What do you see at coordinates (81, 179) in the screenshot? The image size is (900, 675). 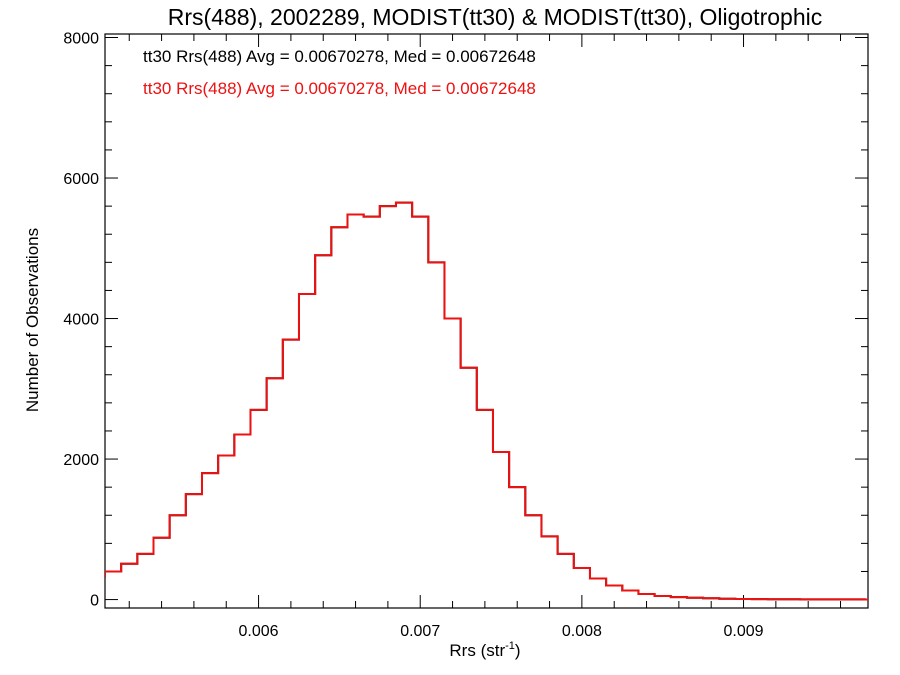 I see `y-tick-label: 6000` at bounding box center [81, 179].